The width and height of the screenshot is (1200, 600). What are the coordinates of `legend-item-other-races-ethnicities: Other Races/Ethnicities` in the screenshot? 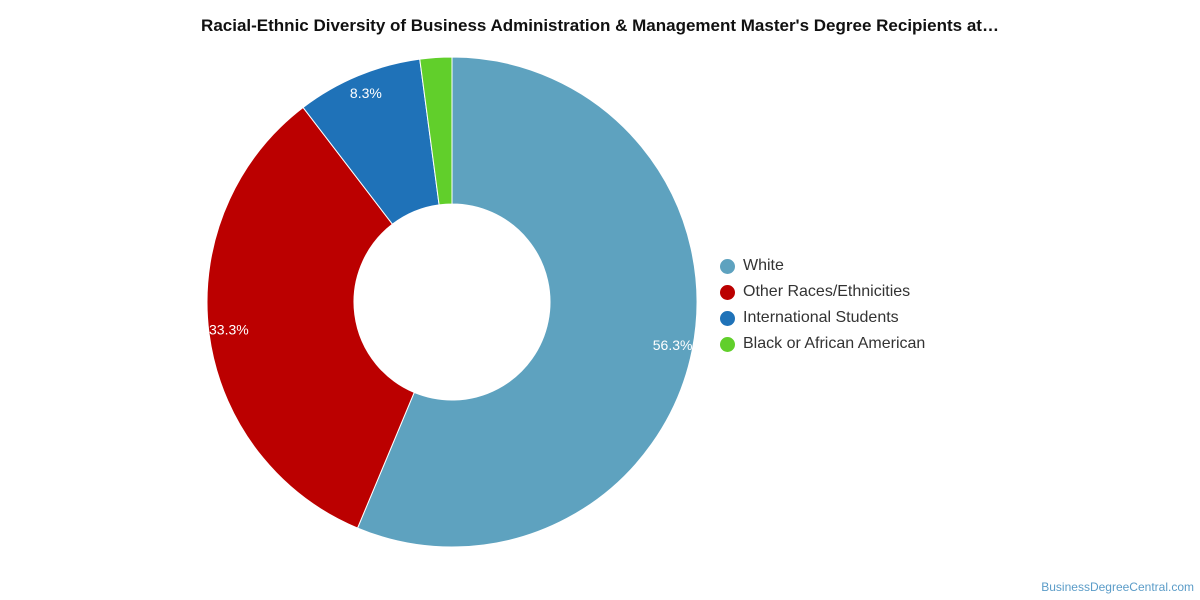 It's located at (822, 292).